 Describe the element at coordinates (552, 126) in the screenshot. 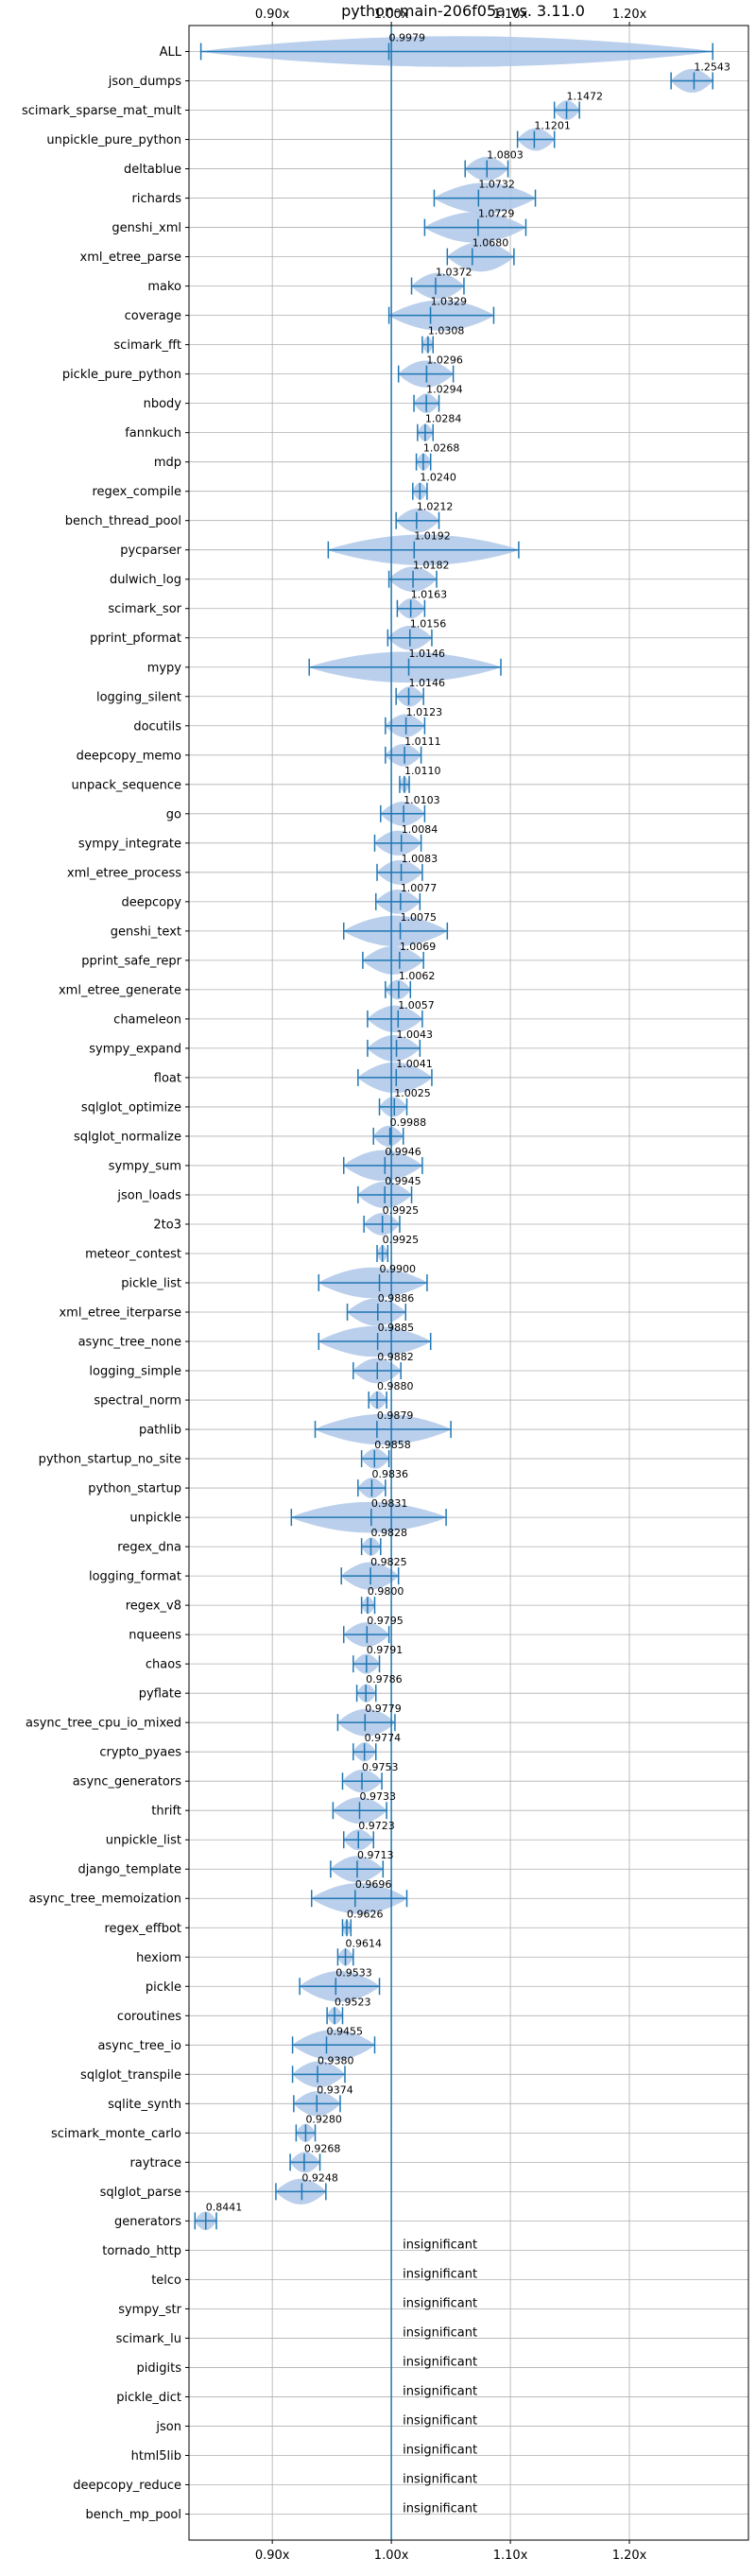

I see `value-label: 1.1201` at that location.